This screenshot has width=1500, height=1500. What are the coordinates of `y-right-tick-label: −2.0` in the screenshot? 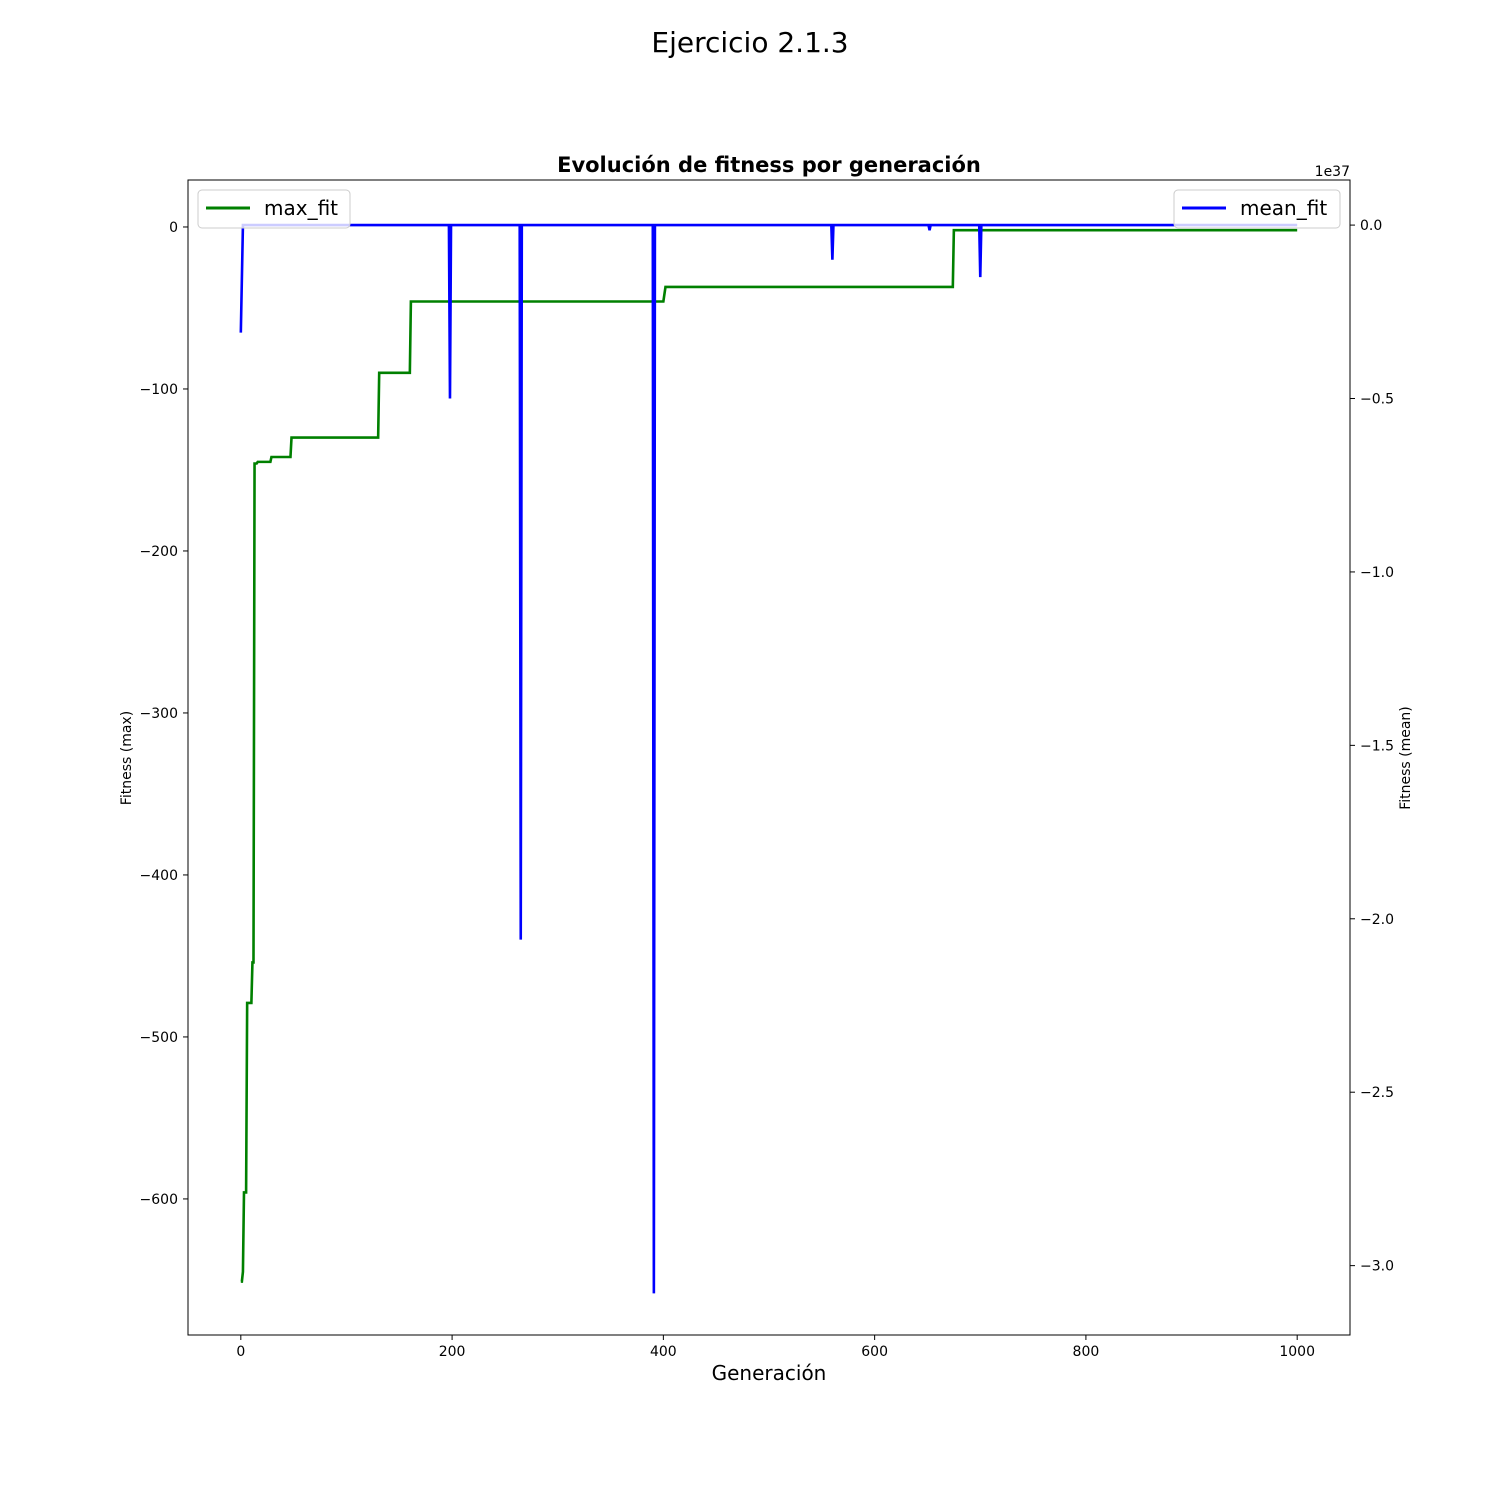 It's located at (1377, 920).